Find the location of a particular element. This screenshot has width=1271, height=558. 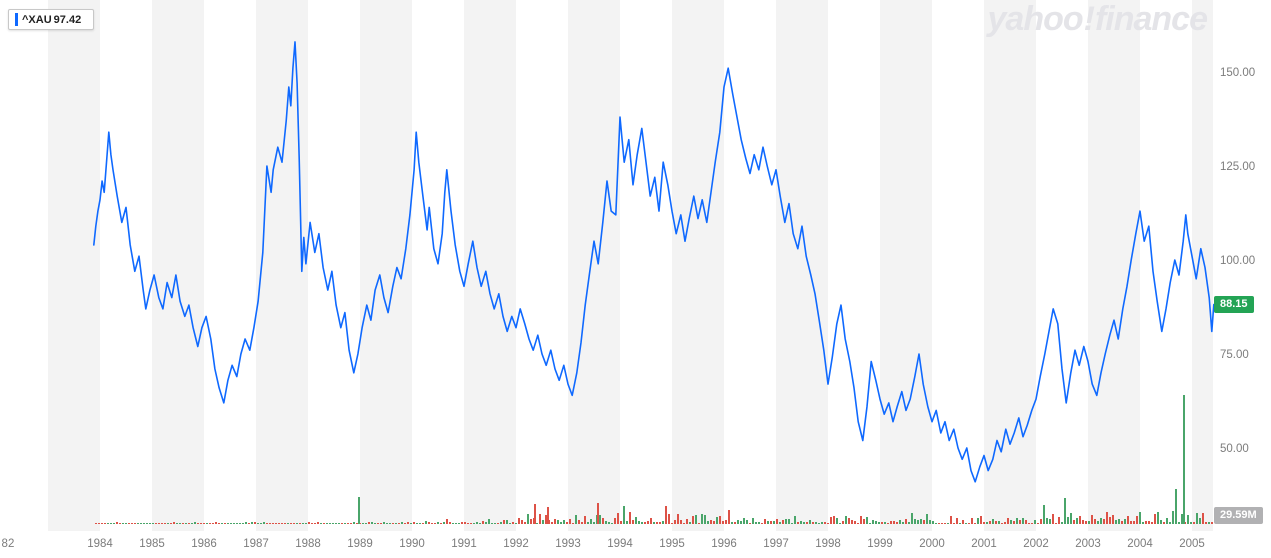

svg-text: 2000 is located at coordinates (932, 544).